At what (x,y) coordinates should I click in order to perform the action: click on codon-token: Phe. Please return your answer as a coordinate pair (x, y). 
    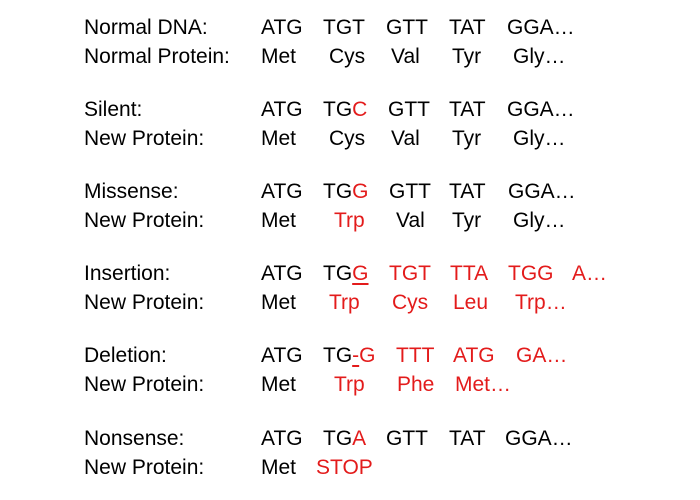
    Looking at the image, I should click on (415, 385).